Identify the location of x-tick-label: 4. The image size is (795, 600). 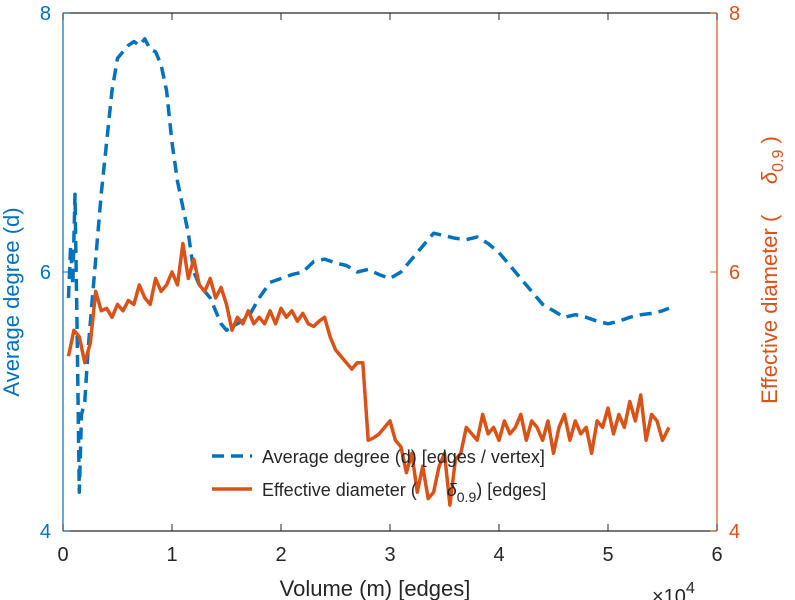
(498, 555).